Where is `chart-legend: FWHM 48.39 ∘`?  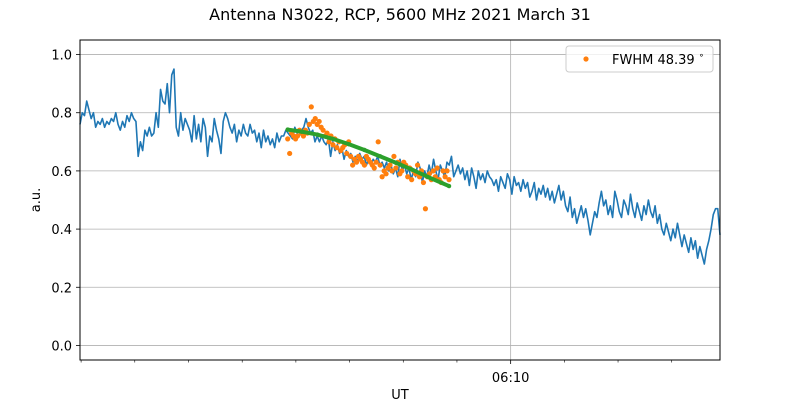 chart-legend: FWHM 48.39 ∘ is located at coordinates (639, 59).